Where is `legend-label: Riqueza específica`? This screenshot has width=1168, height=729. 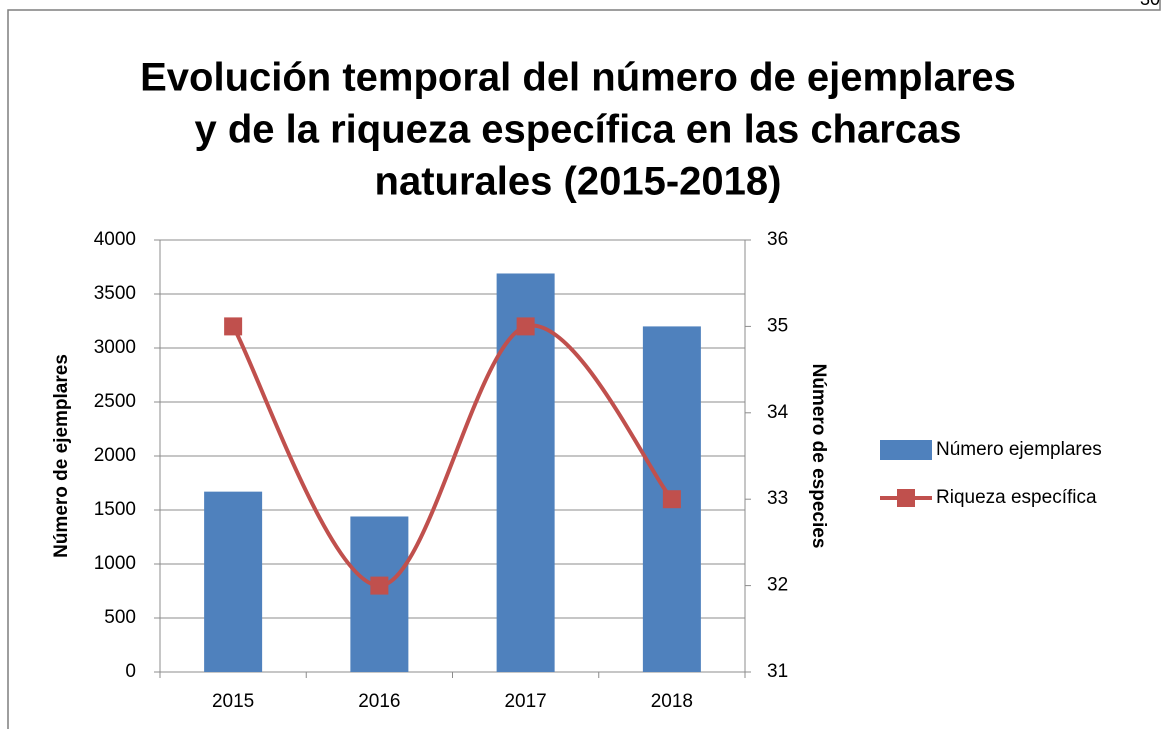
legend-label: Riqueza específica is located at coordinates (1016, 497).